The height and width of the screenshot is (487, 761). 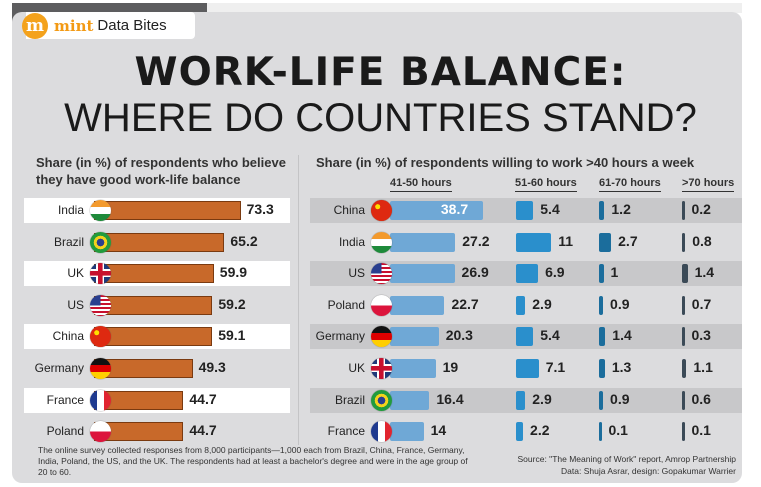 What do you see at coordinates (132, 25) in the screenshot?
I see `section-name: Data Bites` at bounding box center [132, 25].